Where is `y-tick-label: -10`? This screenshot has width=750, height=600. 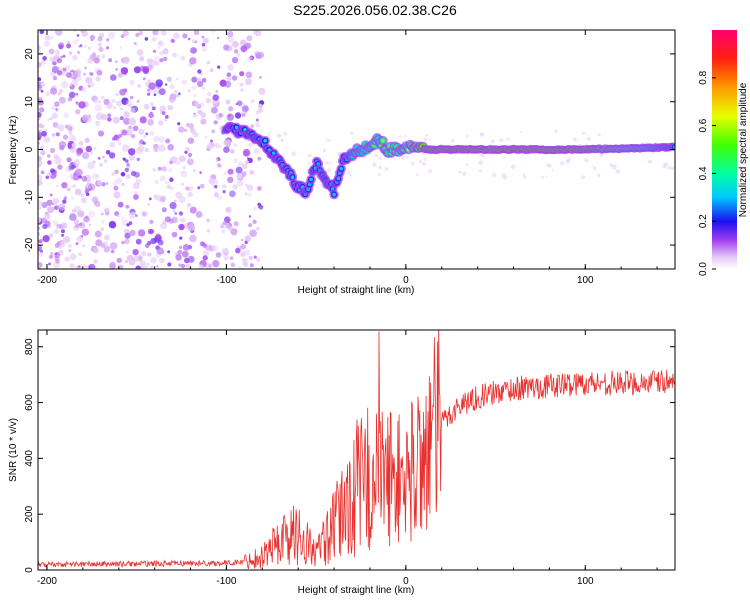 y-tick-label: -10 is located at coordinates (29, 197).